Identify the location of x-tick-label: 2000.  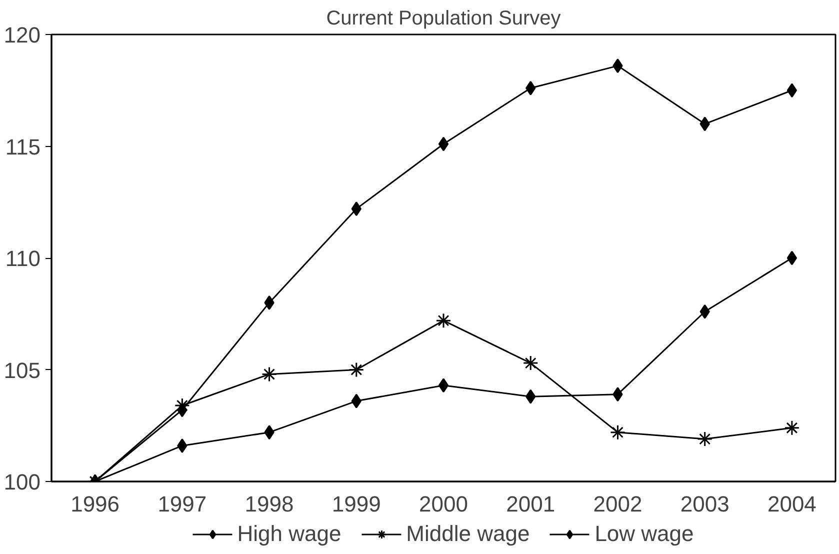
(443, 504).